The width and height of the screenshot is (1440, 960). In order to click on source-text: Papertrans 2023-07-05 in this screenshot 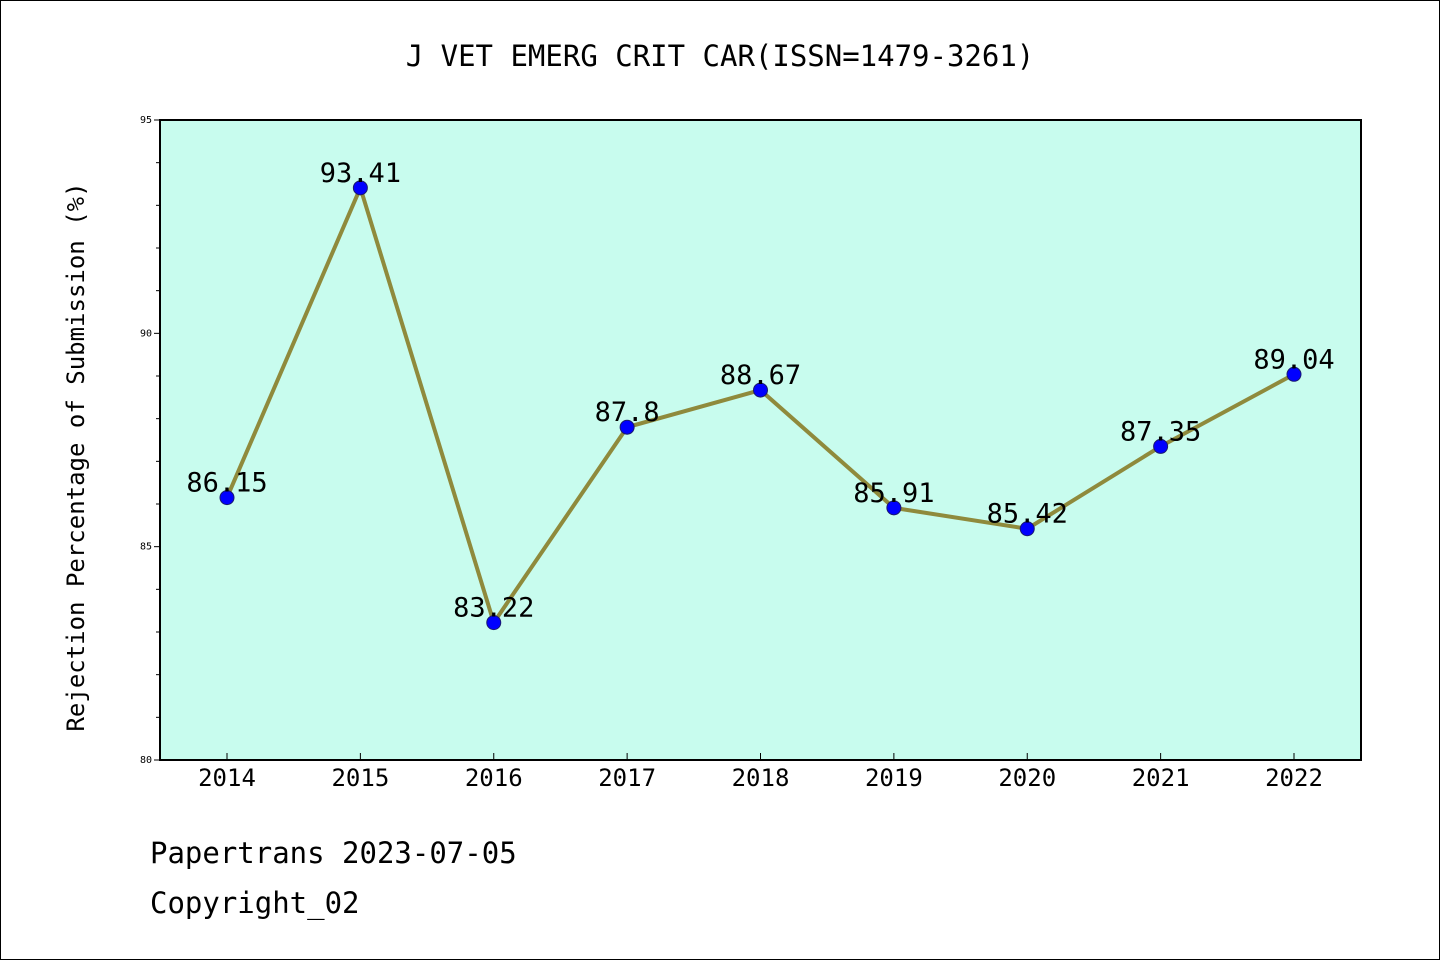, I will do `click(333, 853)`.